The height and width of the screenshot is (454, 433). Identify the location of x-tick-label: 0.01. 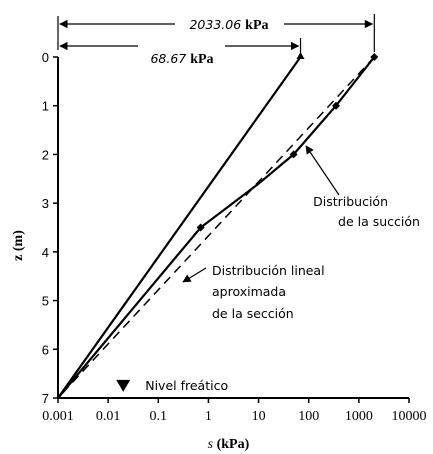
(108, 416).